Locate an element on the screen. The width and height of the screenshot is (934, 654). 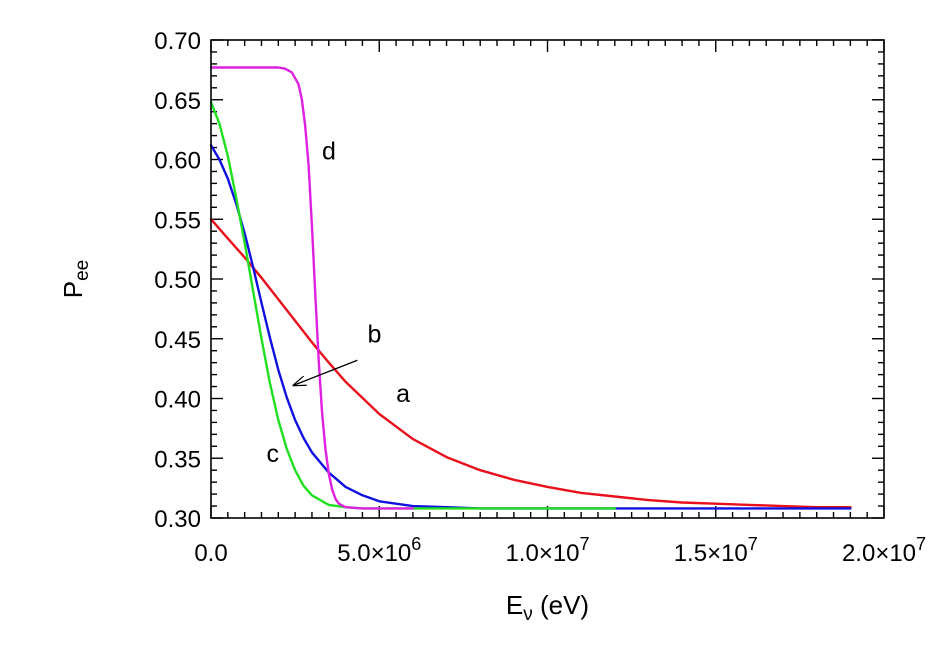
series-line-d is located at coordinates (312, 288).